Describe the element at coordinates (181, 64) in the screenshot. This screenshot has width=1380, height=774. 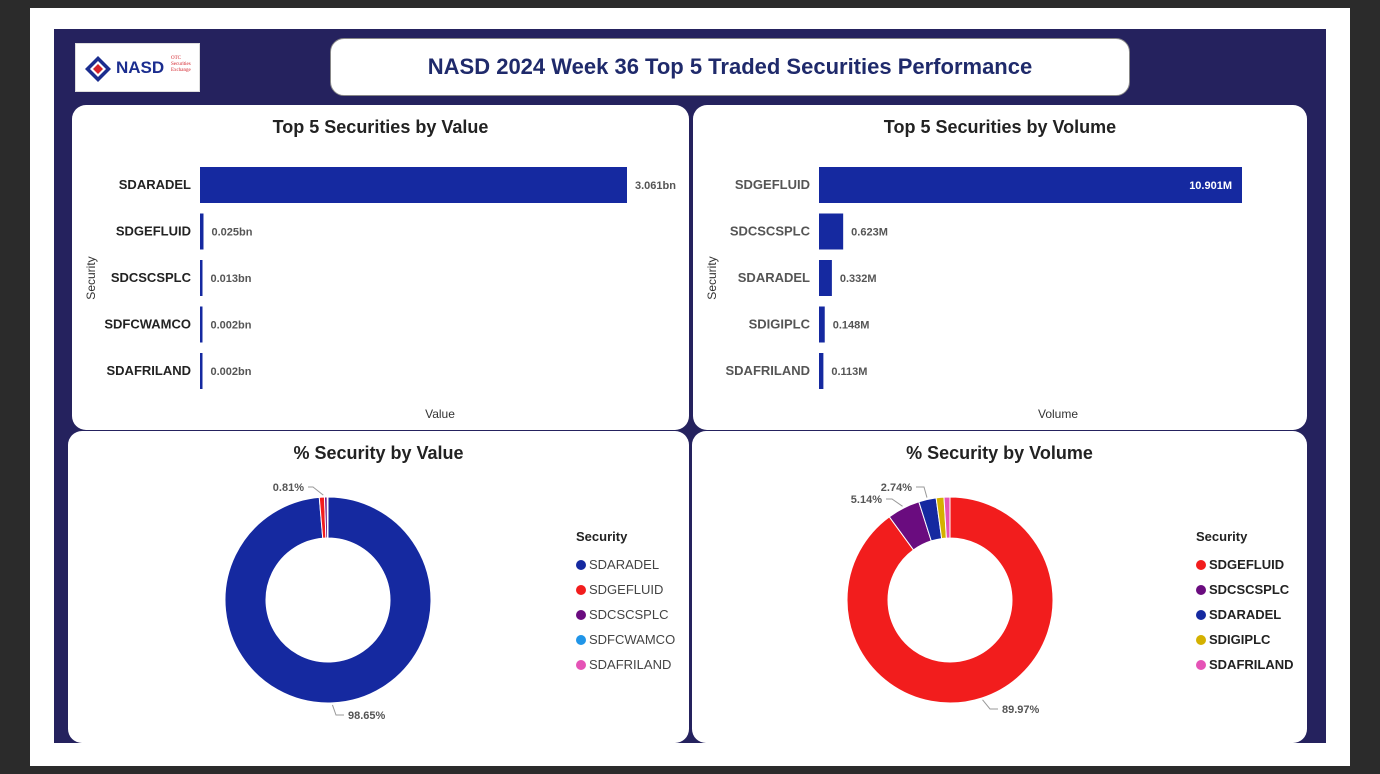
I see `logo-tagline: OTC Securities Exchange` at that location.